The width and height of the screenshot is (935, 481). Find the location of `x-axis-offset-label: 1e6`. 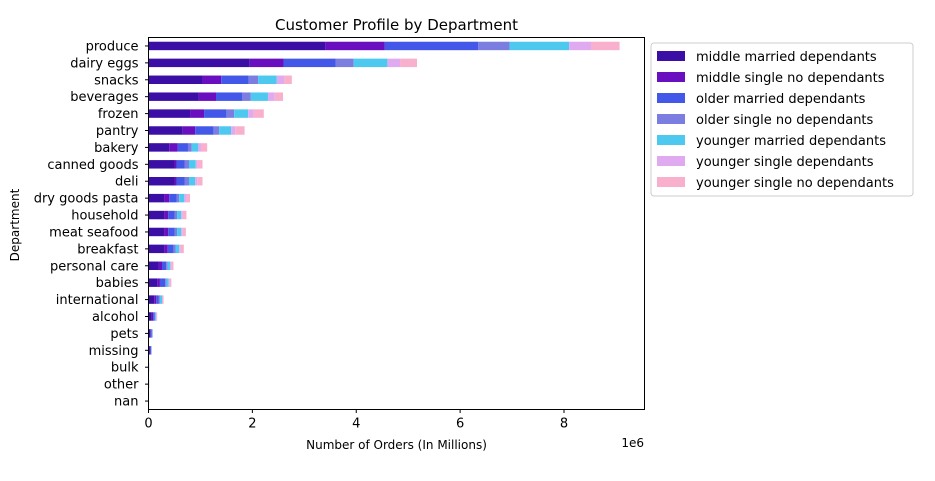

x-axis-offset-label: 1e6 is located at coordinates (632, 443).